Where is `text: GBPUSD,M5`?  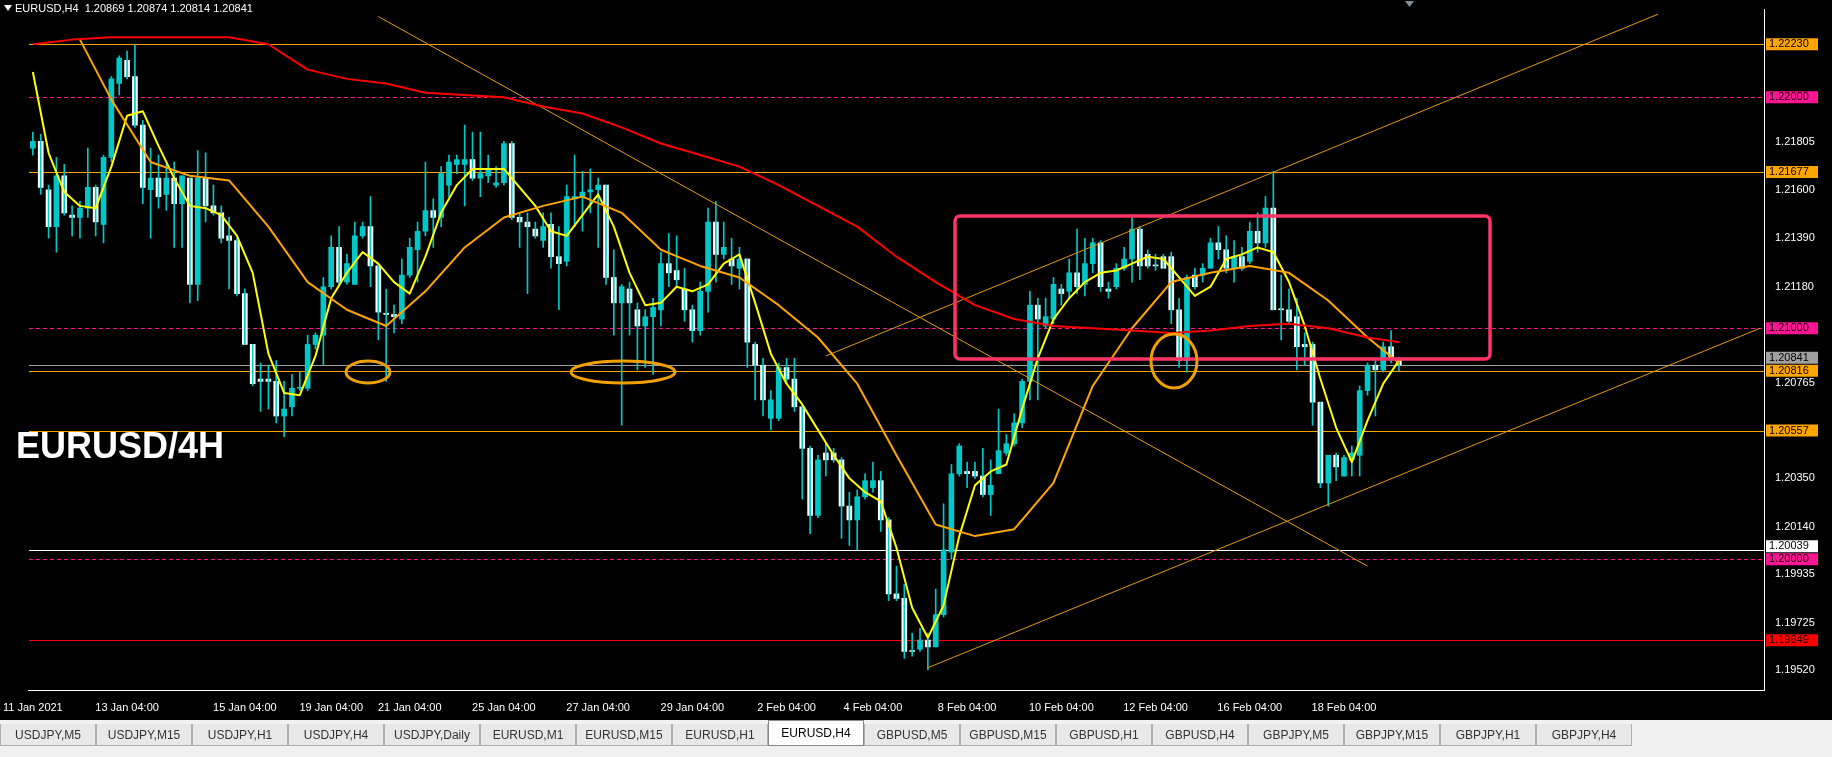 text: GBPUSD,M5 is located at coordinates (912, 735).